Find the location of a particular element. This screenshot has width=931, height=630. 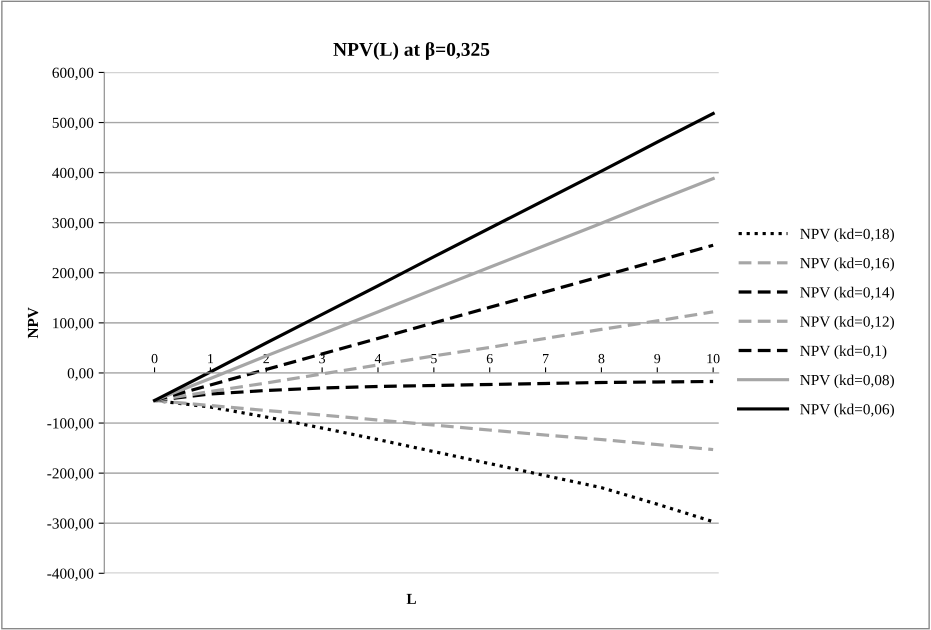

x-tick-label: 1 is located at coordinates (211, 359).